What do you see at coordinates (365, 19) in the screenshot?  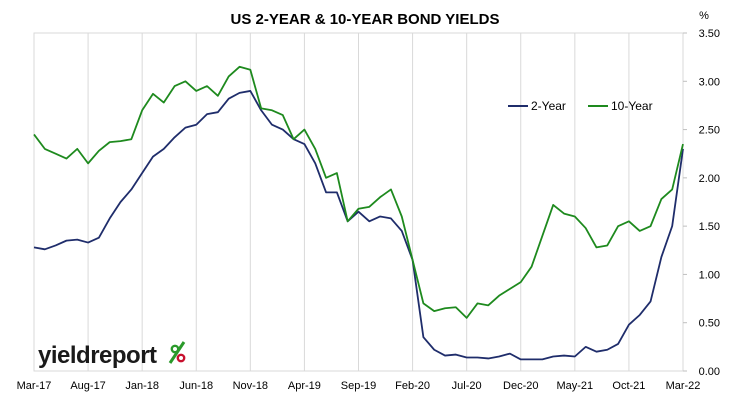 I see `chart-title: US 2-YEAR & 10-YEAR BOND YIELDS` at bounding box center [365, 19].